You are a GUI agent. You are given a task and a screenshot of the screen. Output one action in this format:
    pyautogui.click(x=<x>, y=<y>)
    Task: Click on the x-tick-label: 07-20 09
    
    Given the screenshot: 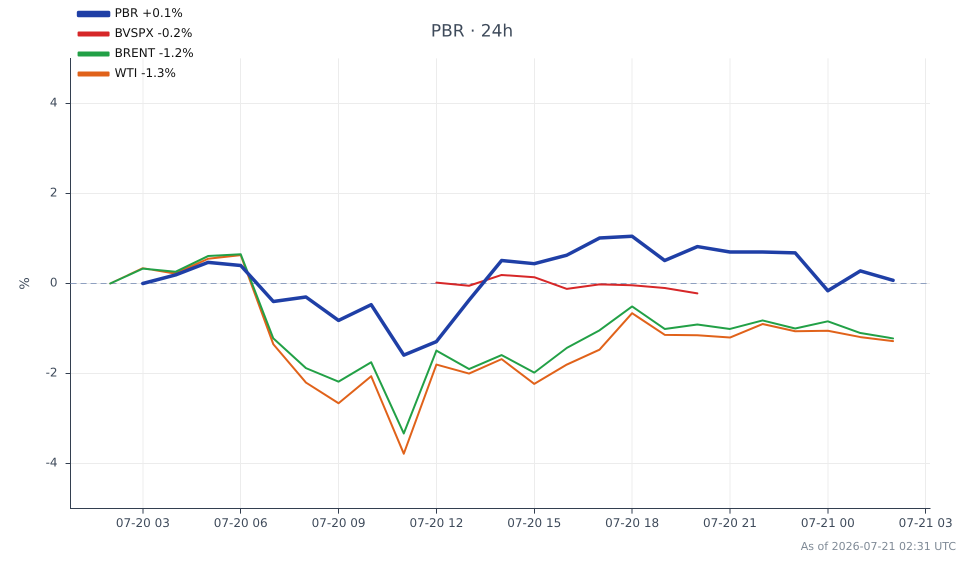 What is the action you would take?
    pyautogui.click(x=339, y=523)
    